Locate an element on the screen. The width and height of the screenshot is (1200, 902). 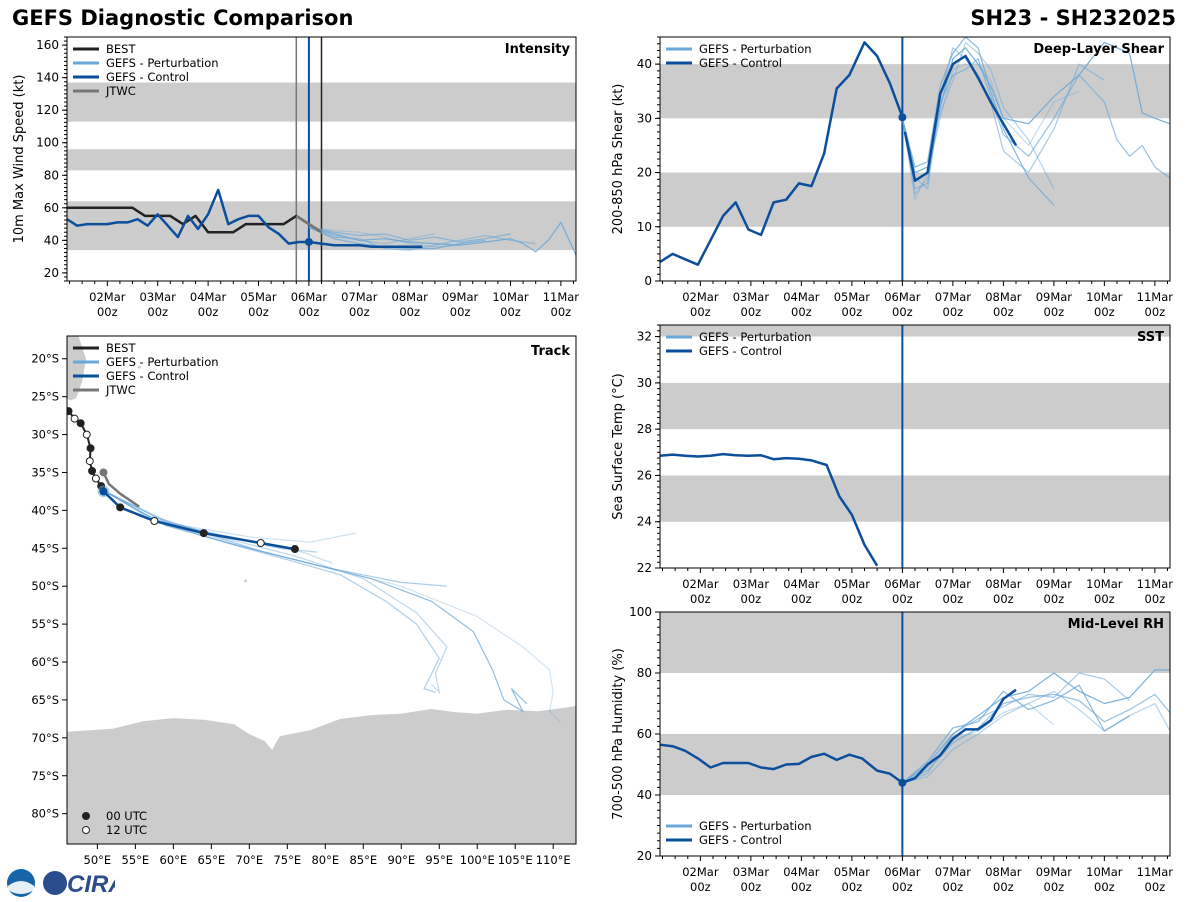
intensity-ytick-label: 40 is located at coordinates (51, 240).